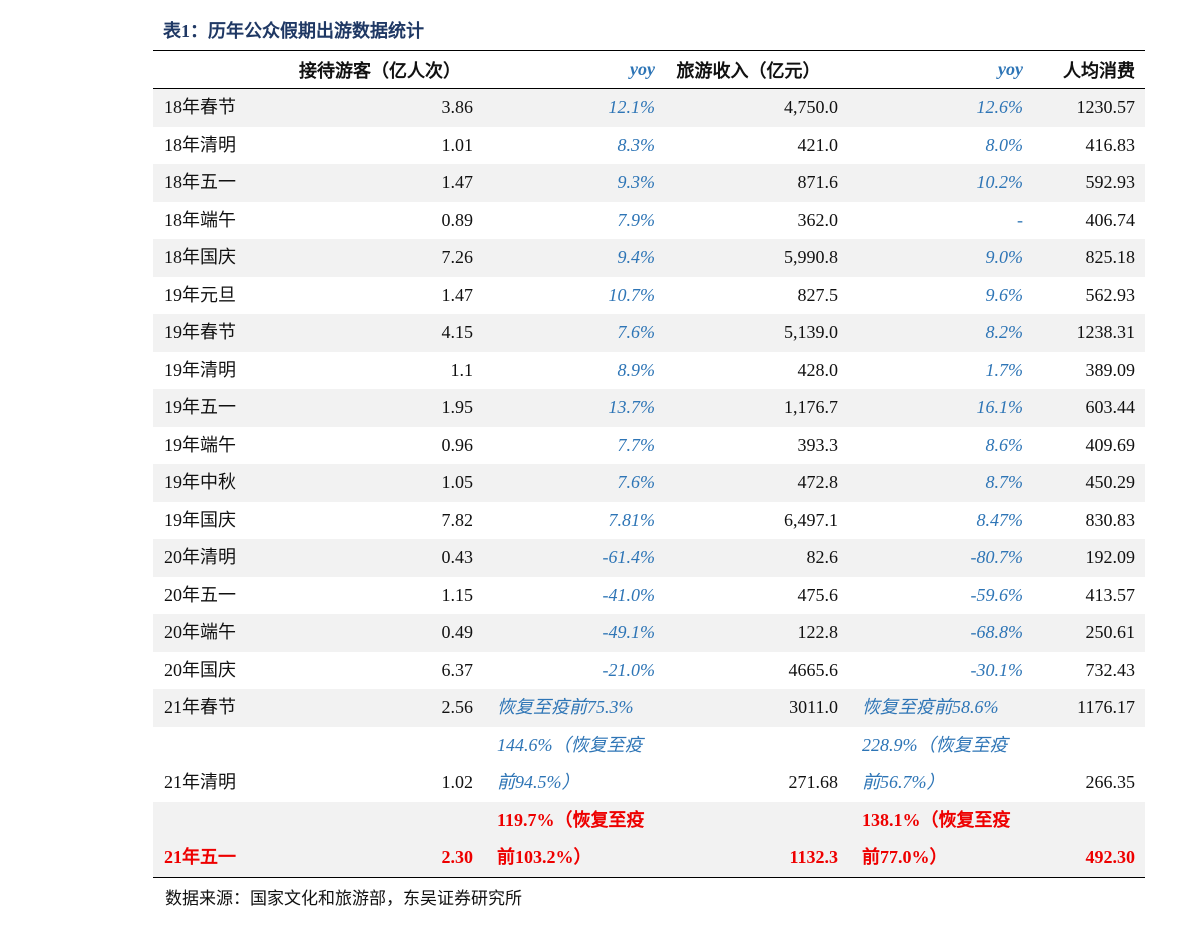  I want to click on table-cell: 250.61, so click(1085, 633).